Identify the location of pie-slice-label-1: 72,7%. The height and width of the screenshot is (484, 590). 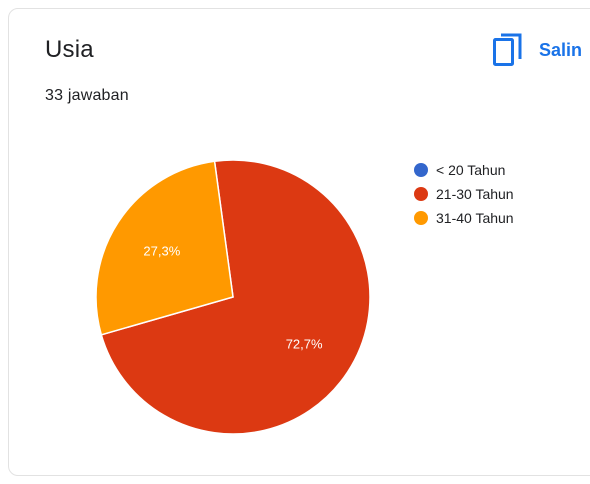
(304, 343).